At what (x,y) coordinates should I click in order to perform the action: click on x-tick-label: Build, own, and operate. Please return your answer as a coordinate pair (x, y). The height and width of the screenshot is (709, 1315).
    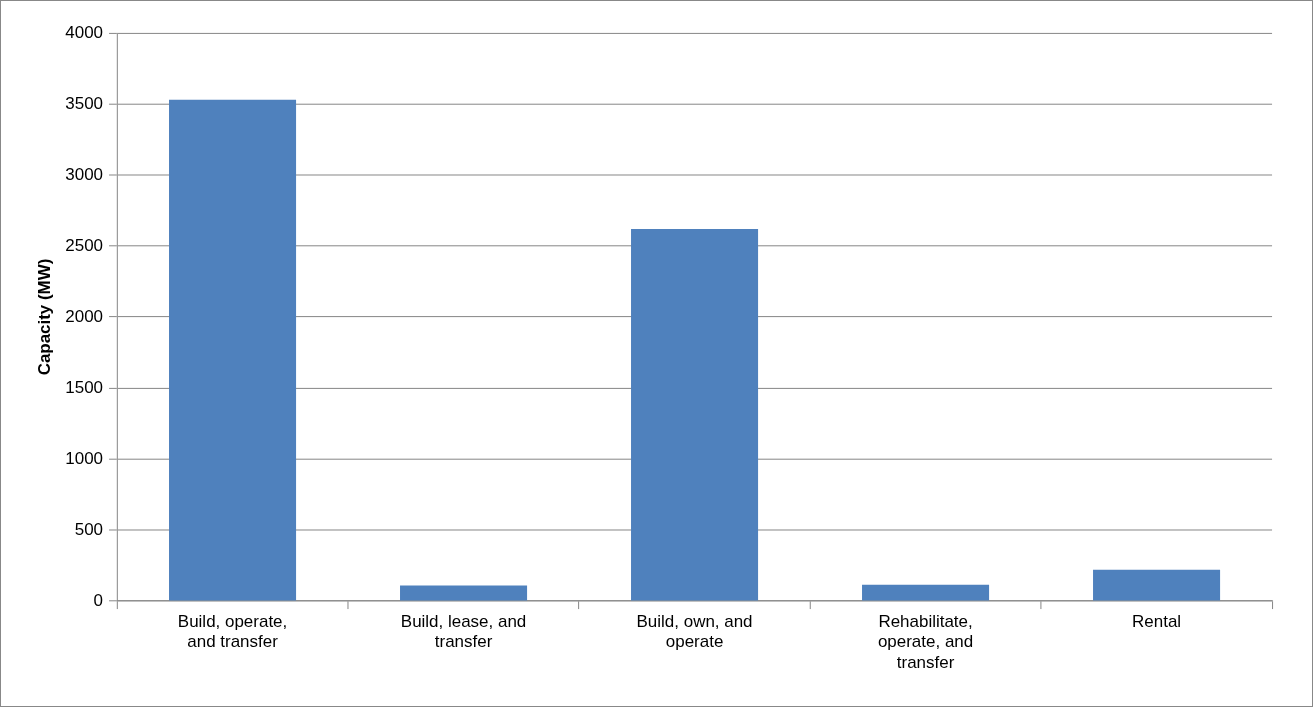
    Looking at the image, I should click on (694, 631).